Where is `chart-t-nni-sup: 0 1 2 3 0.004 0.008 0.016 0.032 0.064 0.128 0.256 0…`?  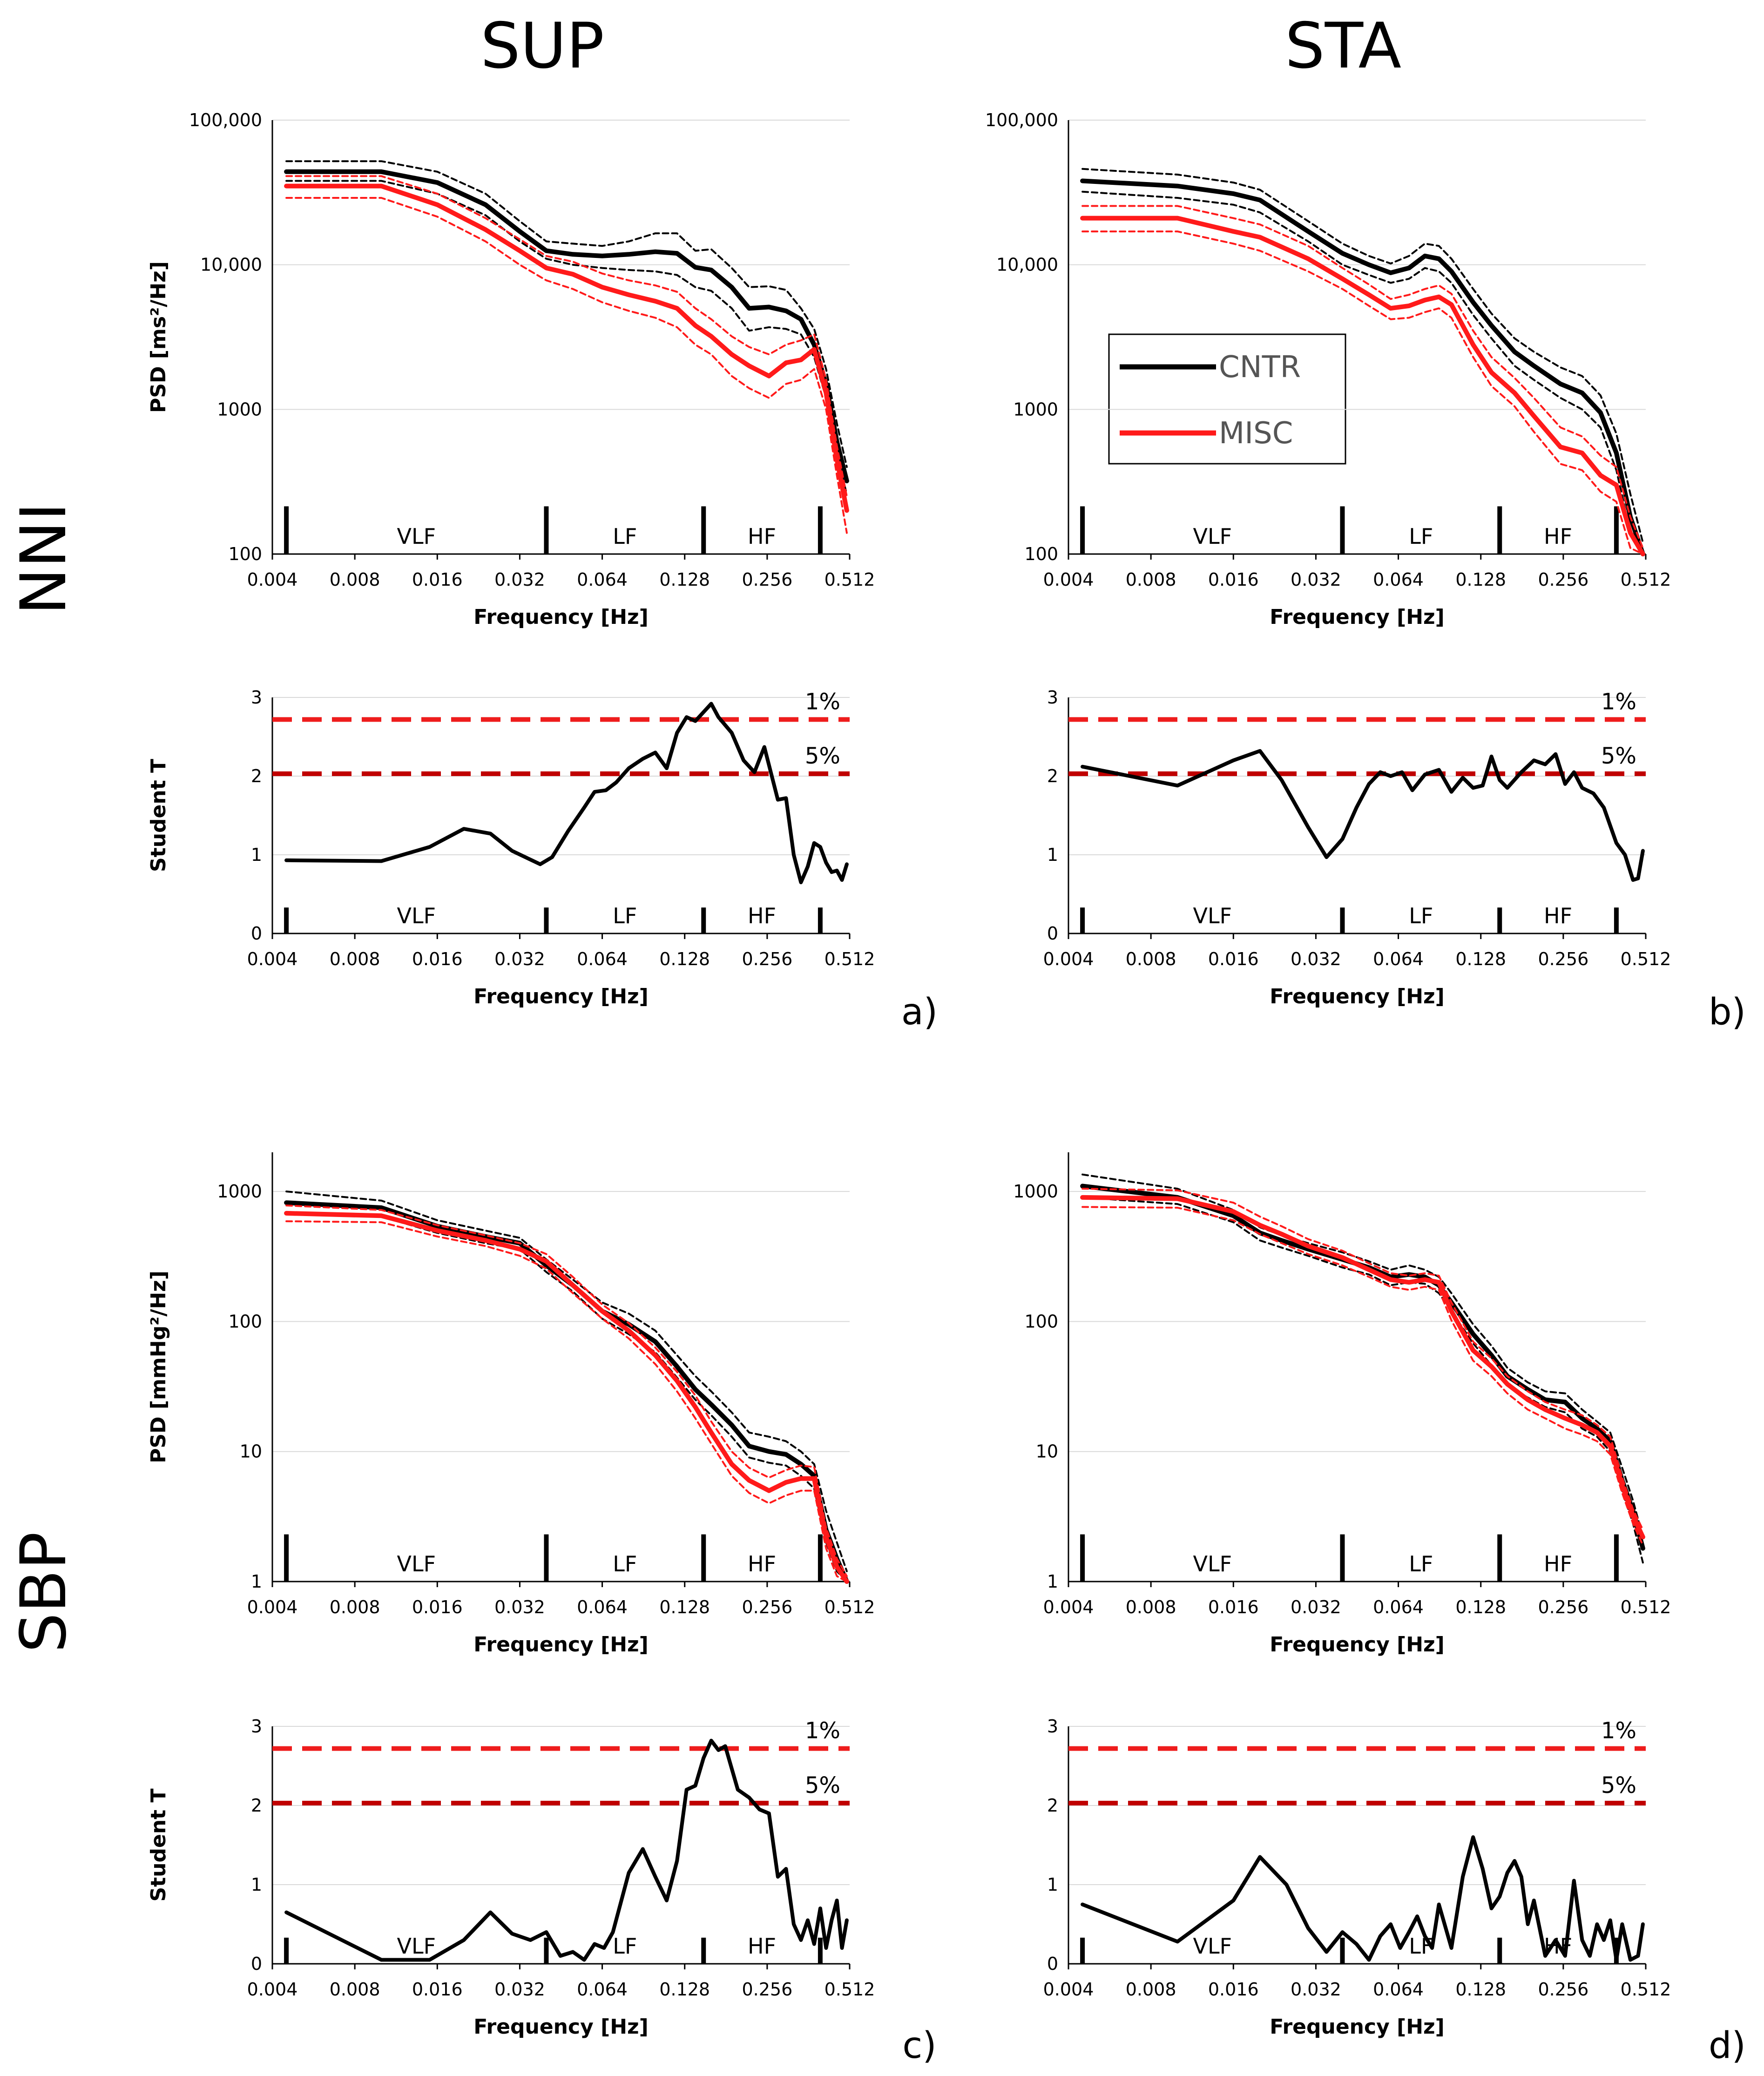
chart-t-nni-sup: 0 1 2 3 0.004 0.008 0.016 0.032 0.064 0.128 0.256 0… is located at coordinates (511, 848).